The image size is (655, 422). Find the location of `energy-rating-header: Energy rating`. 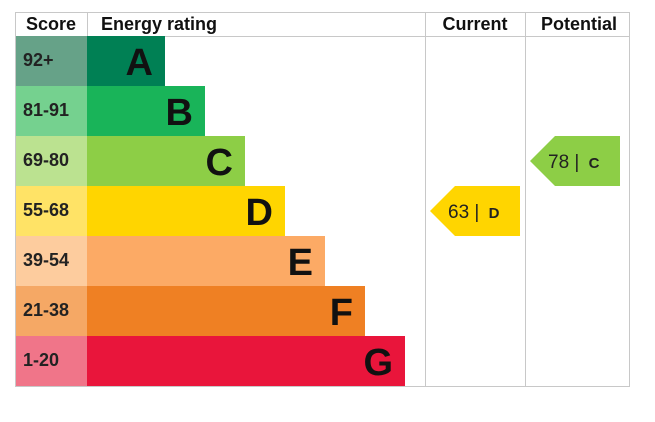

energy-rating-header: Energy rating is located at coordinates (159, 24).